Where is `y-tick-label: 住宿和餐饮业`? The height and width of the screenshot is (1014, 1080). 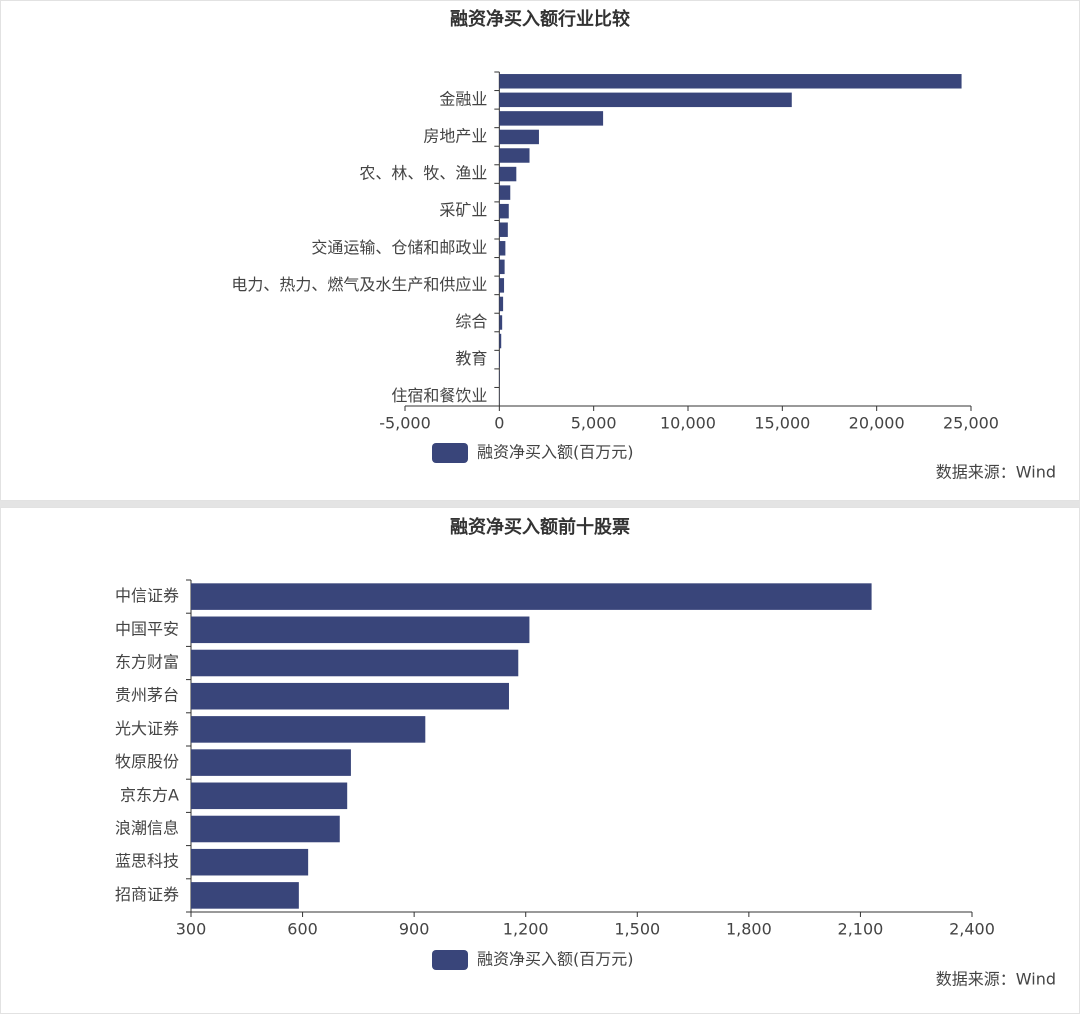 y-tick-label: 住宿和餐饮业 is located at coordinates (439, 395).